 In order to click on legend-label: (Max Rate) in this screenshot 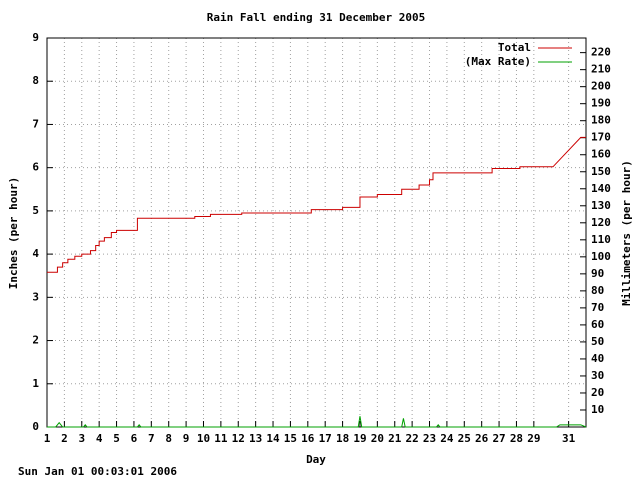, I will do `click(498, 61)`.